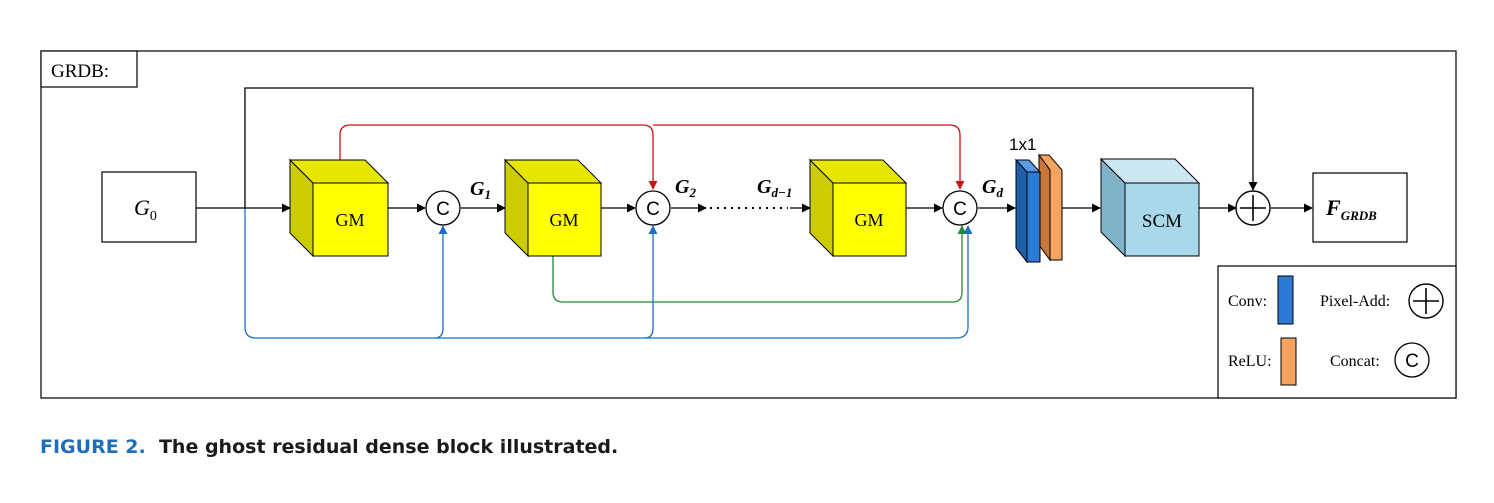 Image resolution: width=1494 pixels, height=503 pixels. I want to click on conv-kernel-label: 1x1, so click(1022, 144).